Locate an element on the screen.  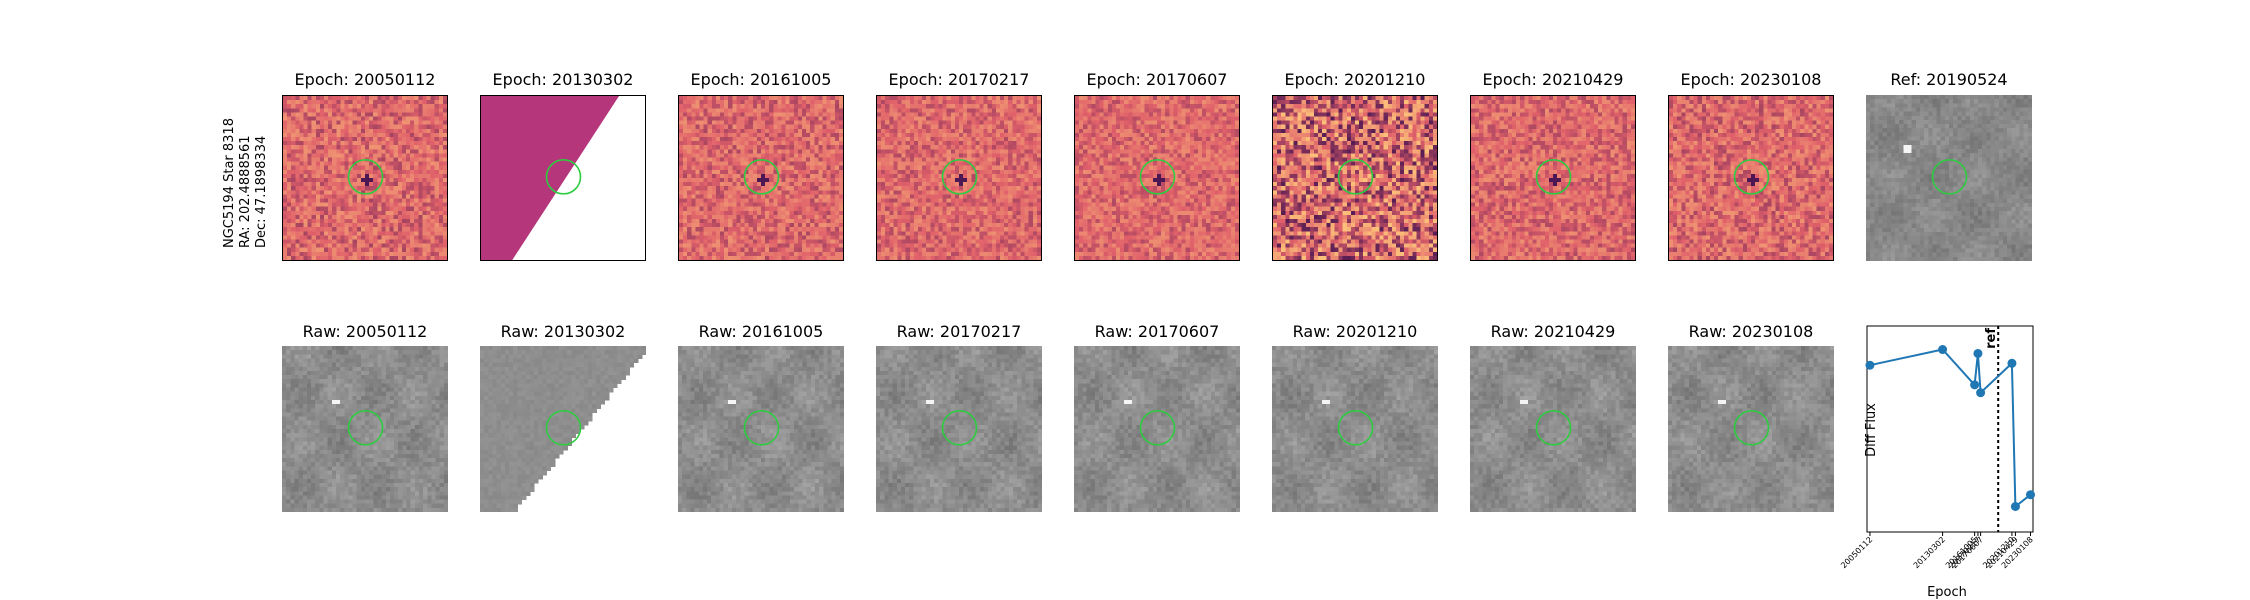
diff-title-6: Epoch: 20201210 is located at coordinates (1355, 79).